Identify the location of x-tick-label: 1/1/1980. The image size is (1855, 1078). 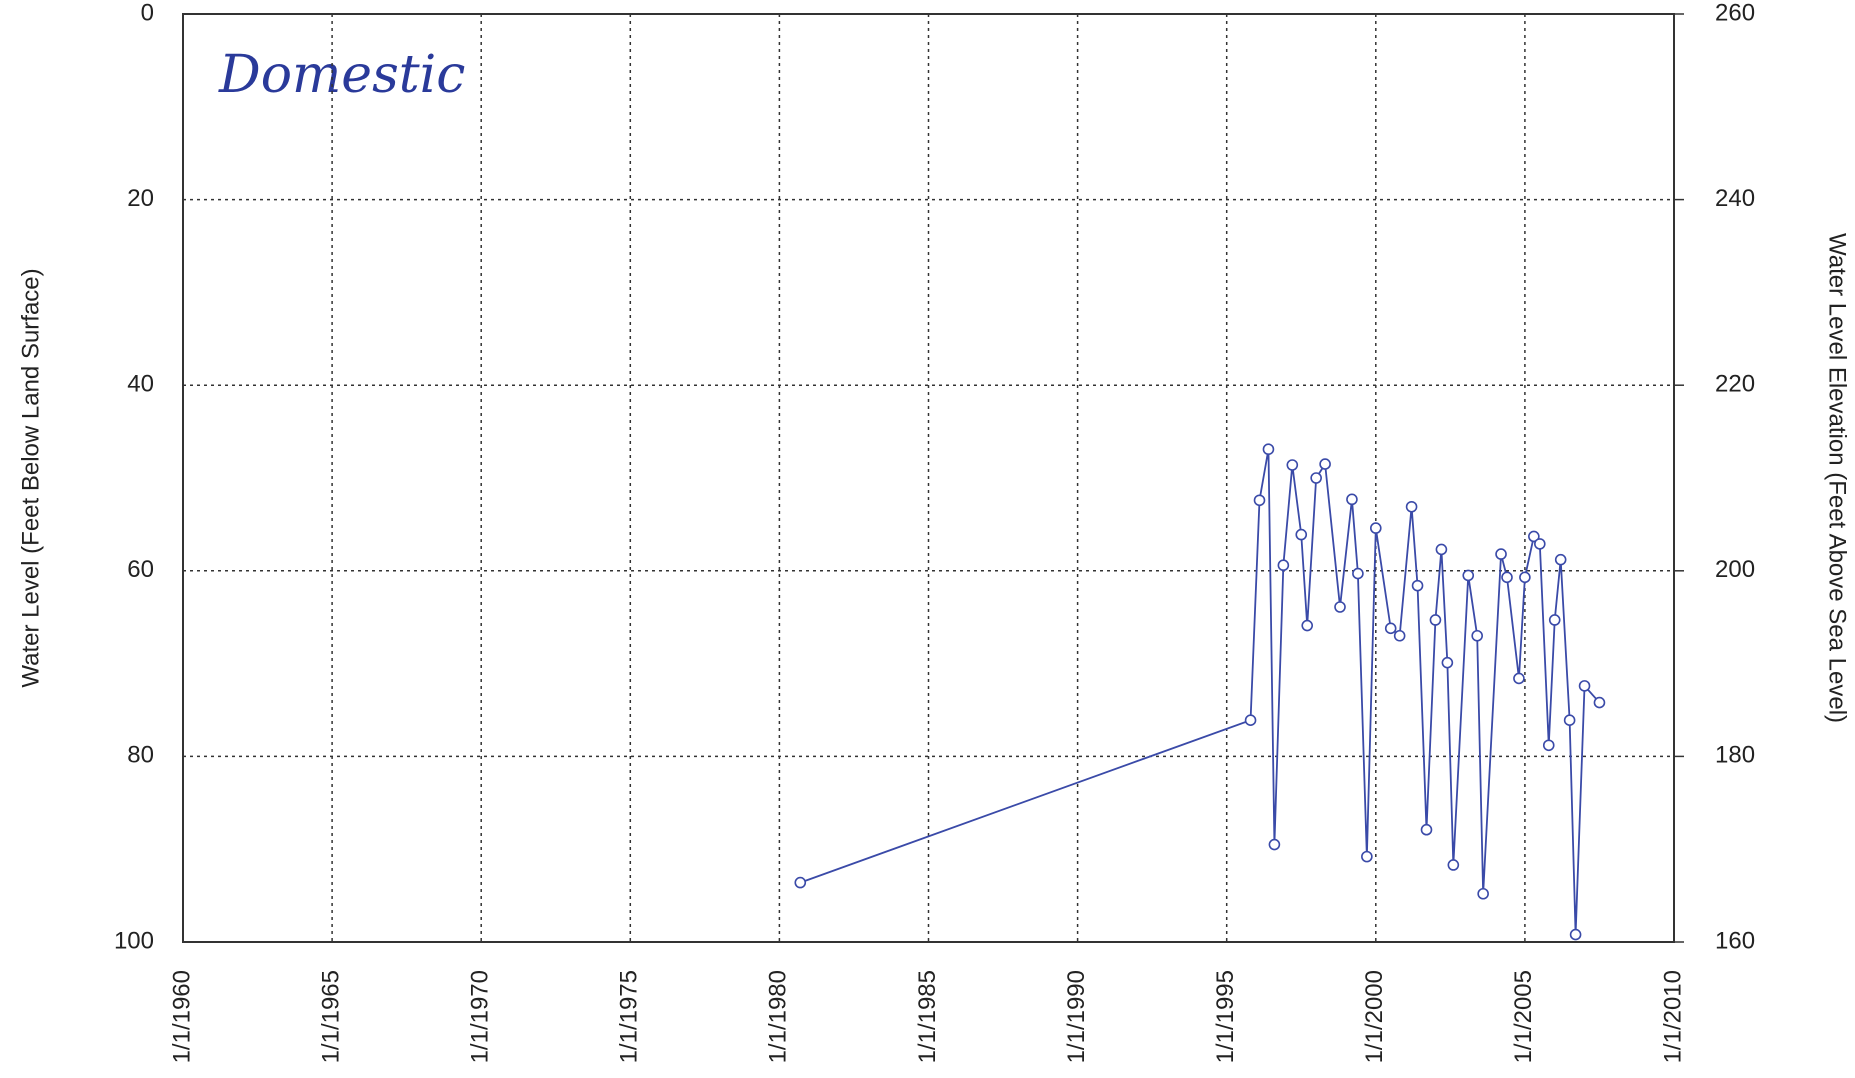
(778, 1016).